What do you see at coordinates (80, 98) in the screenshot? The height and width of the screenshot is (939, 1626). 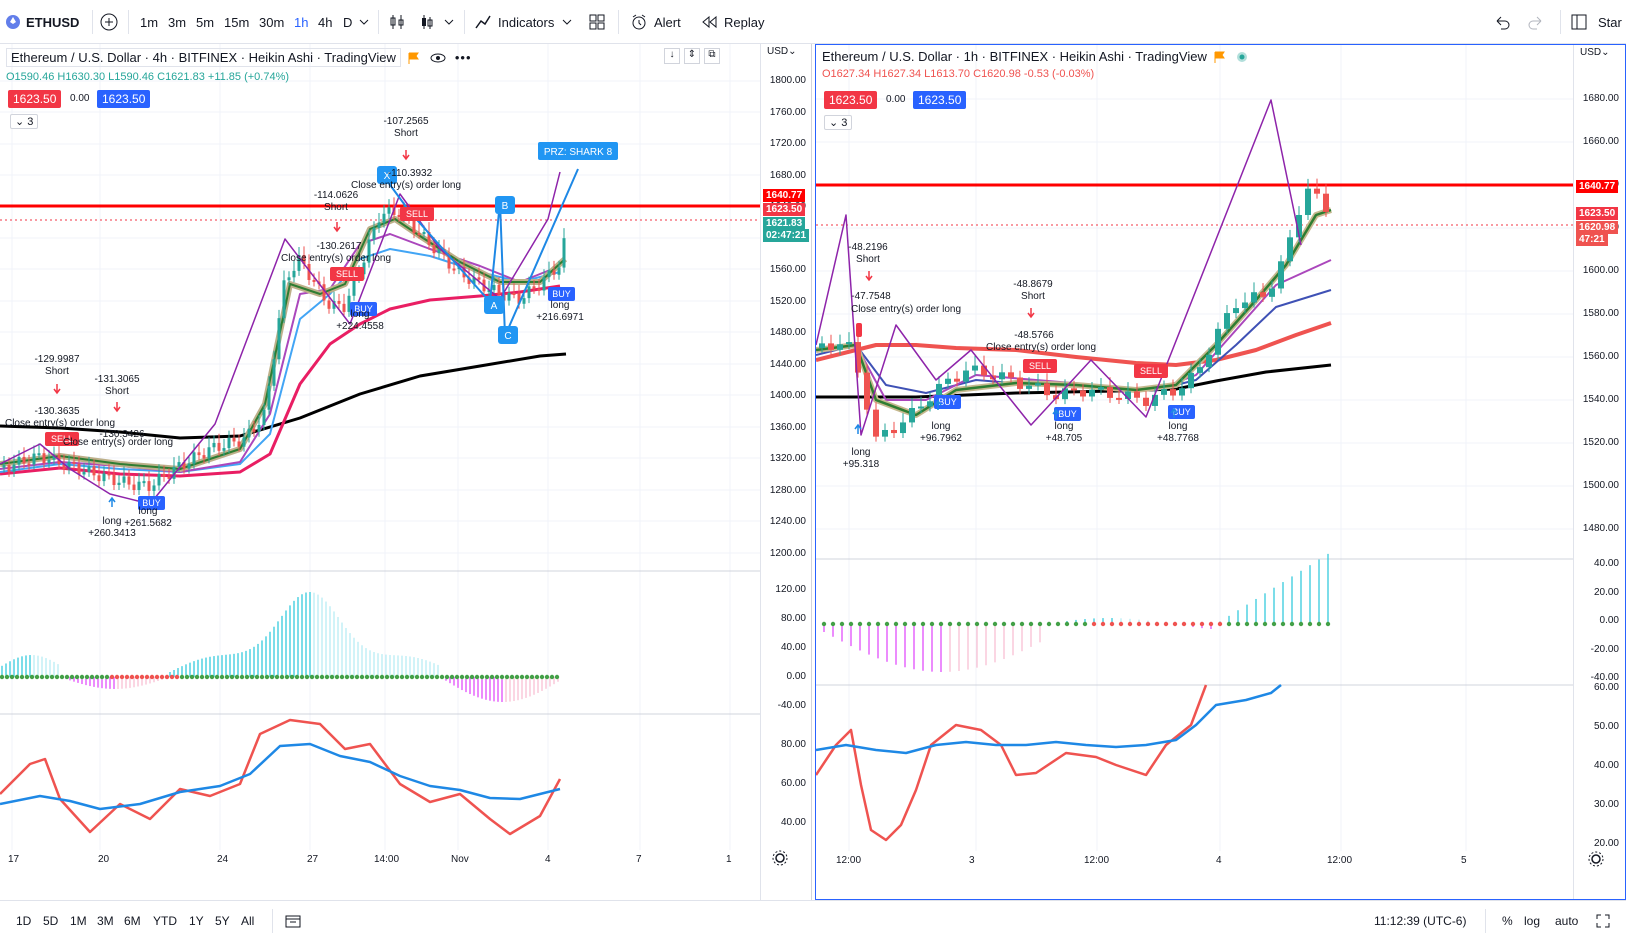 I see `spread-value: 0.00` at bounding box center [80, 98].